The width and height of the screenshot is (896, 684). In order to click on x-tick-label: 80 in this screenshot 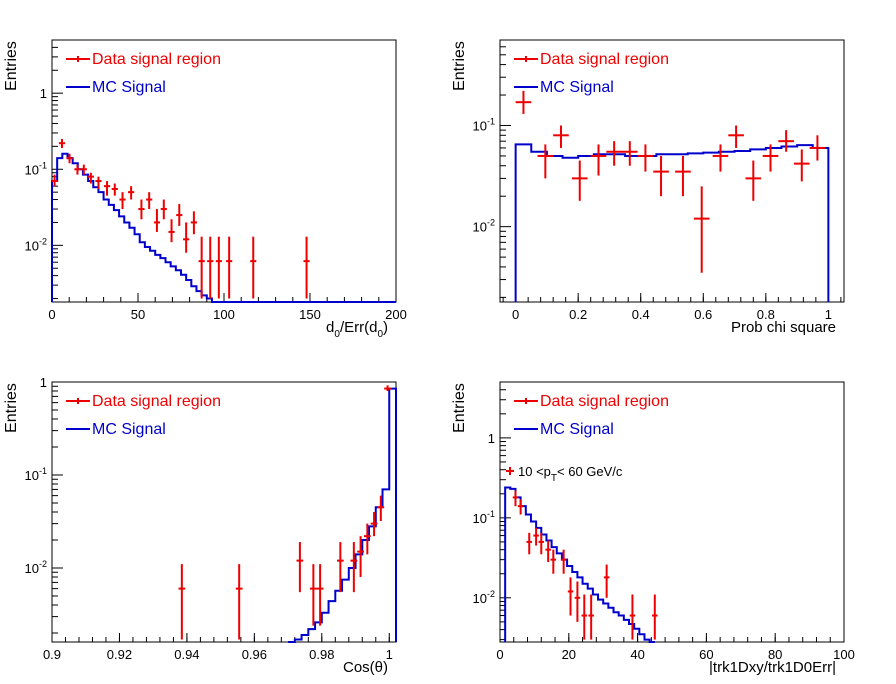, I will do `click(775, 654)`.